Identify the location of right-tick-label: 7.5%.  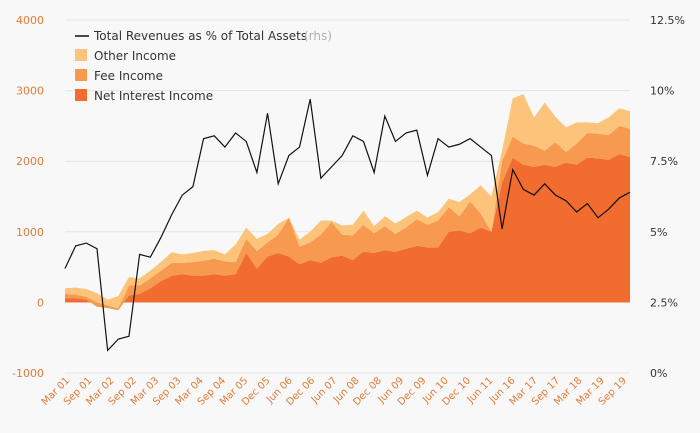
(664, 161).